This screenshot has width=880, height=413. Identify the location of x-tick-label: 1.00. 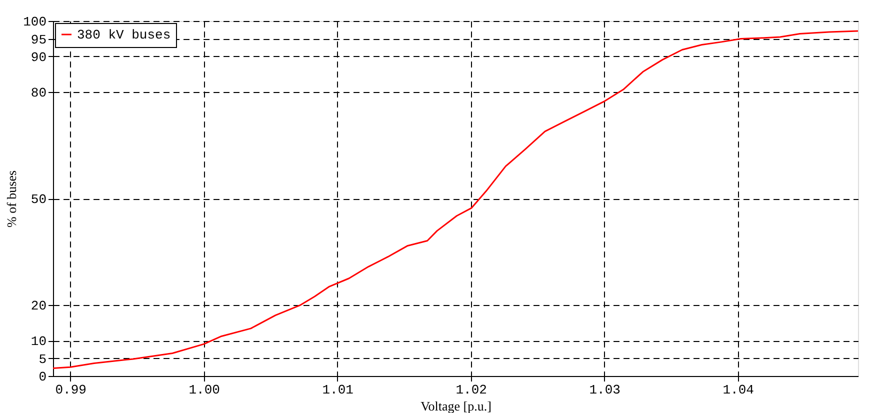
(204, 390).